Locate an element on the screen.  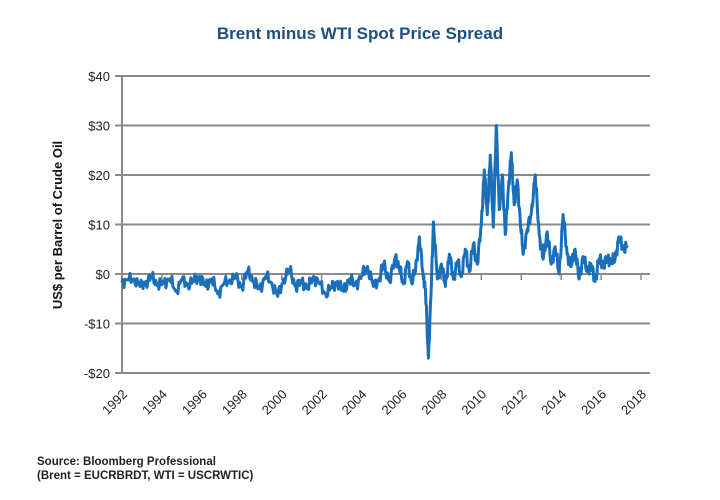
x-tick-label: 2006 is located at coordinates (394, 402).